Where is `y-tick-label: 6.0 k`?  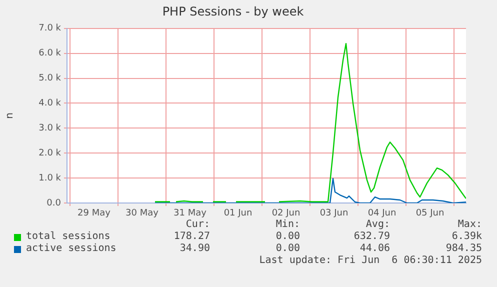
y-tick-label: 6.0 k is located at coordinates (50, 53).